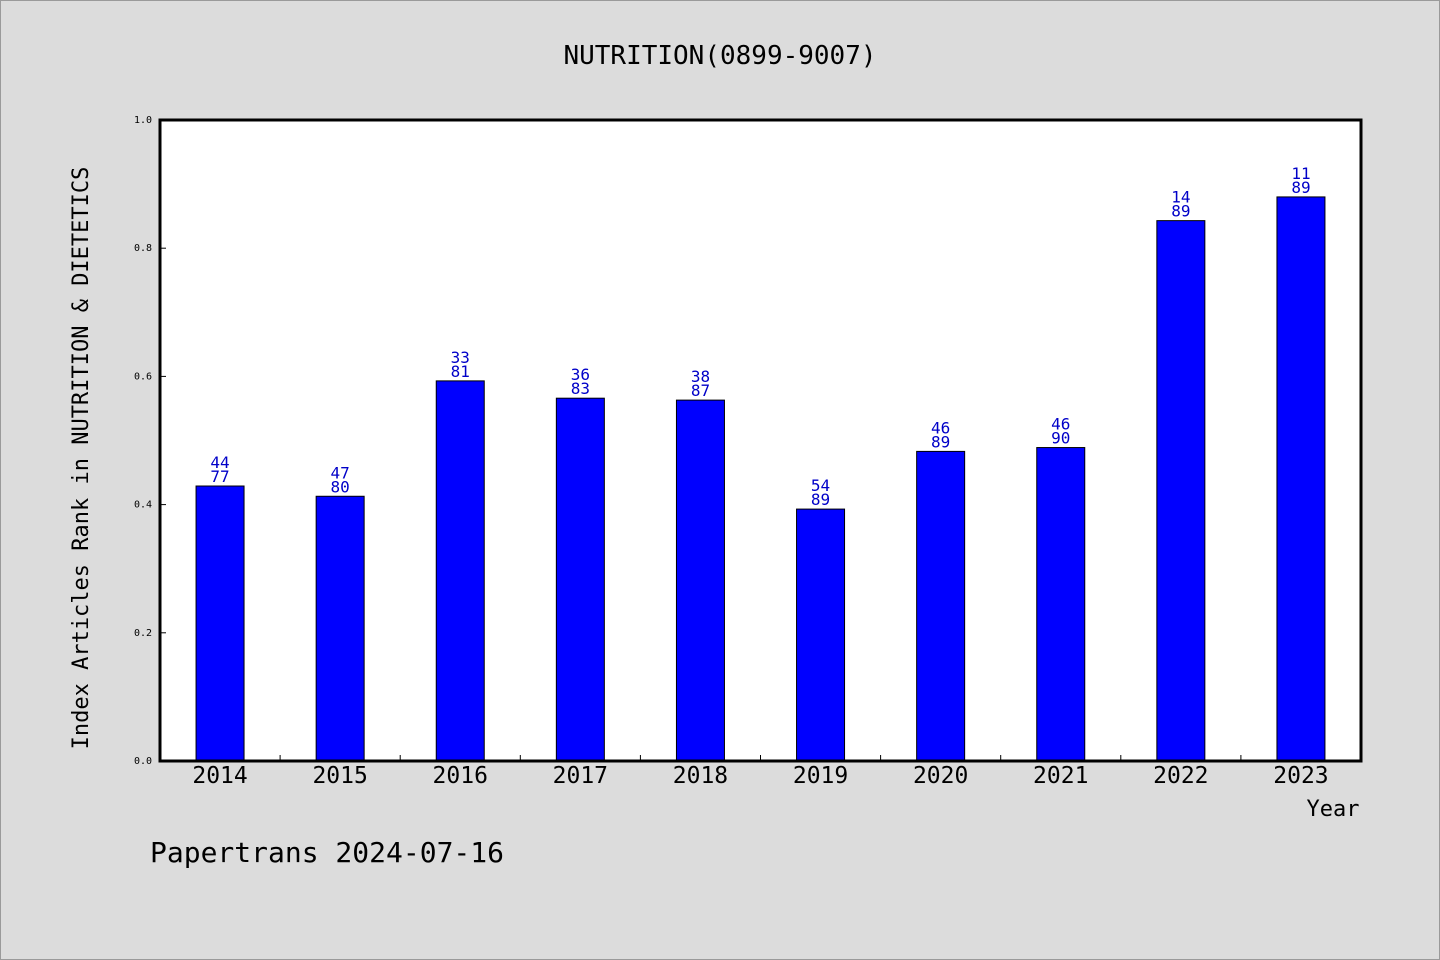 The height and width of the screenshot is (960, 1440). I want to click on bar-rank-label-2014: 44, so click(219, 462).